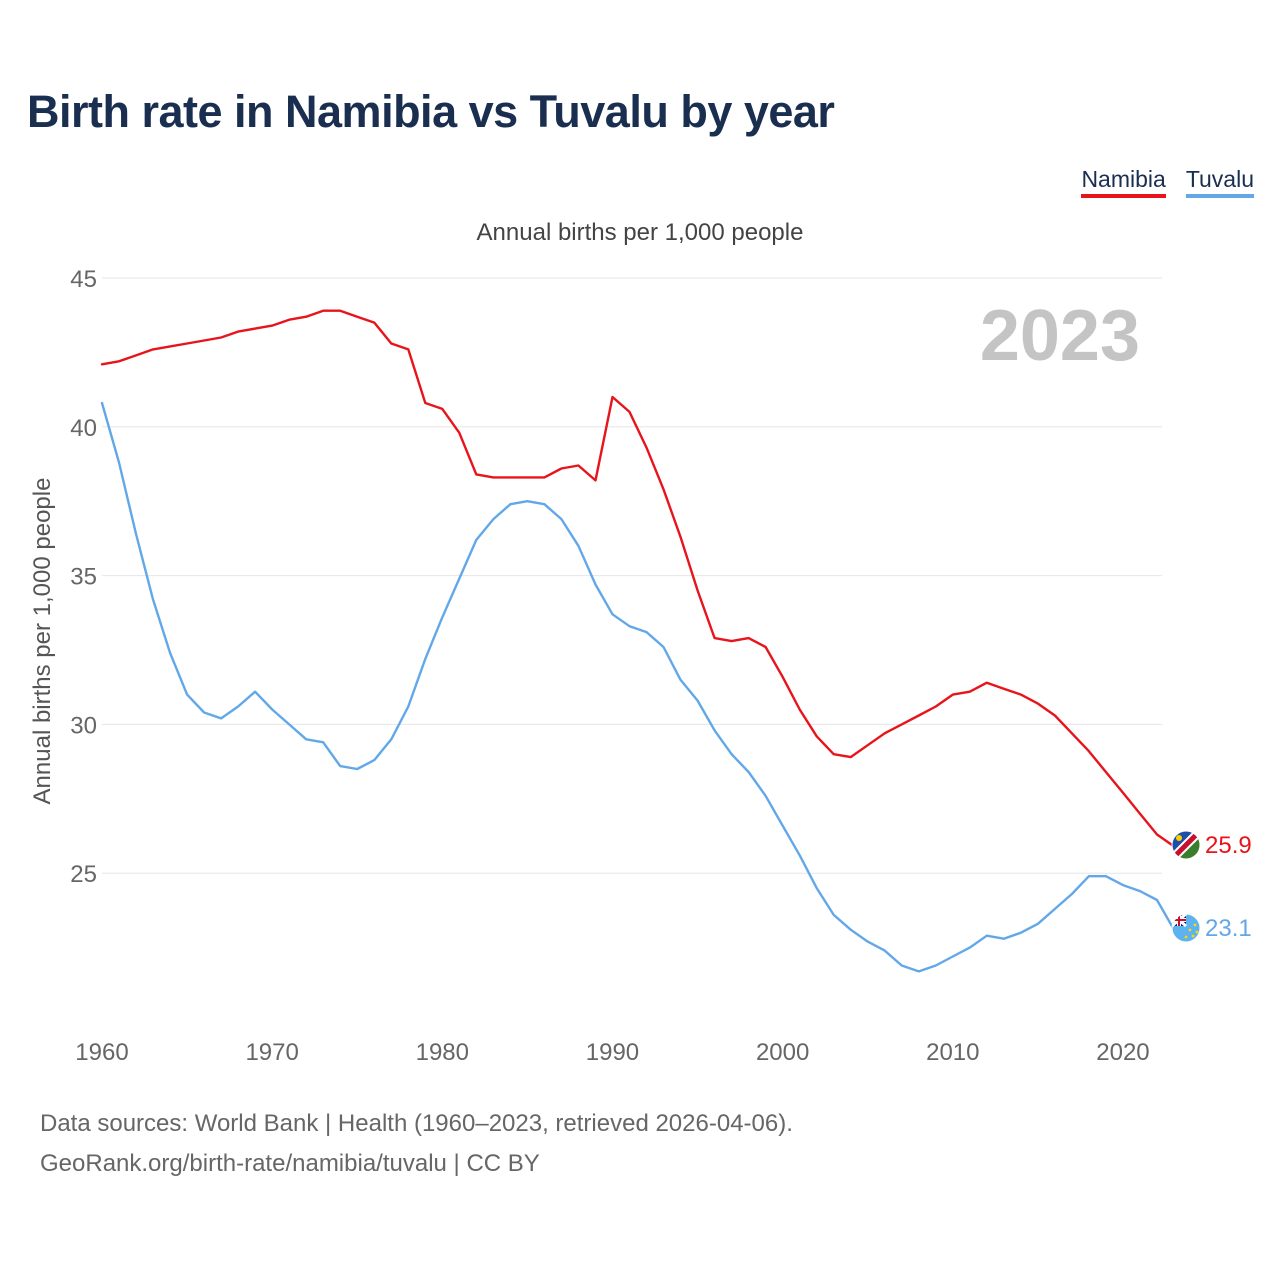 Image resolution: width=1280 pixels, height=1280 pixels. What do you see at coordinates (271, 1052) in the screenshot?
I see `x-tick-label: 1970` at bounding box center [271, 1052].